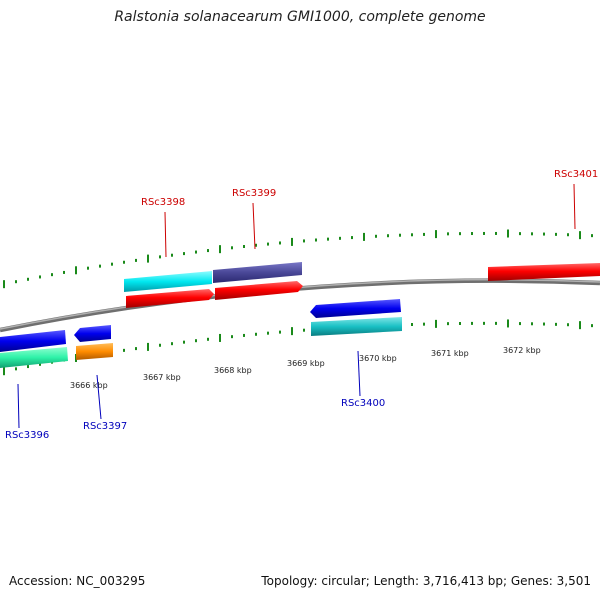 The height and width of the screenshot is (600, 600). I want to click on tick-label-3672: 3672 kbp, so click(522, 350).